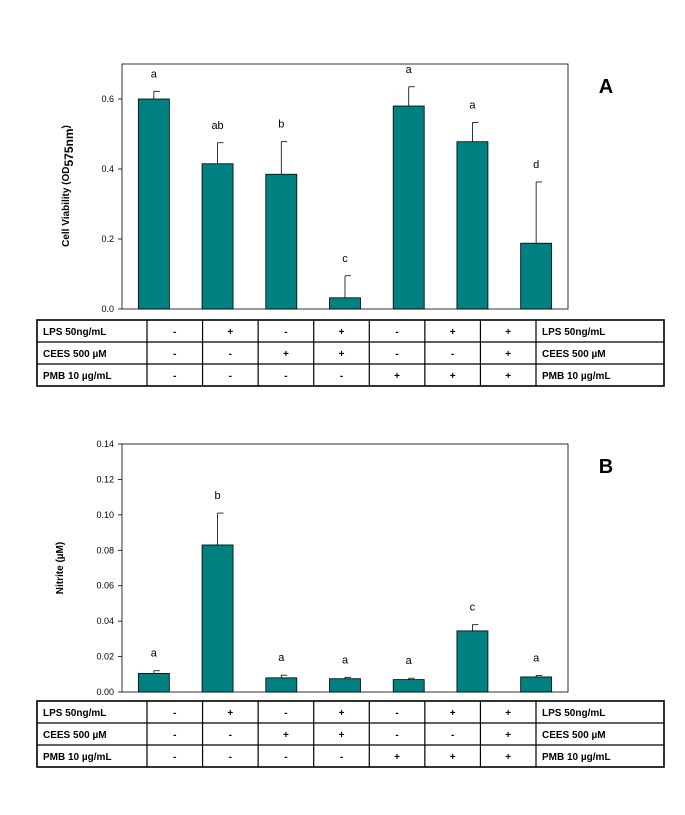  What do you see at coordinates (217, 126) in the screenshot?
I see `panel-a-significance-label: ab` at bounding box center [217, 126].